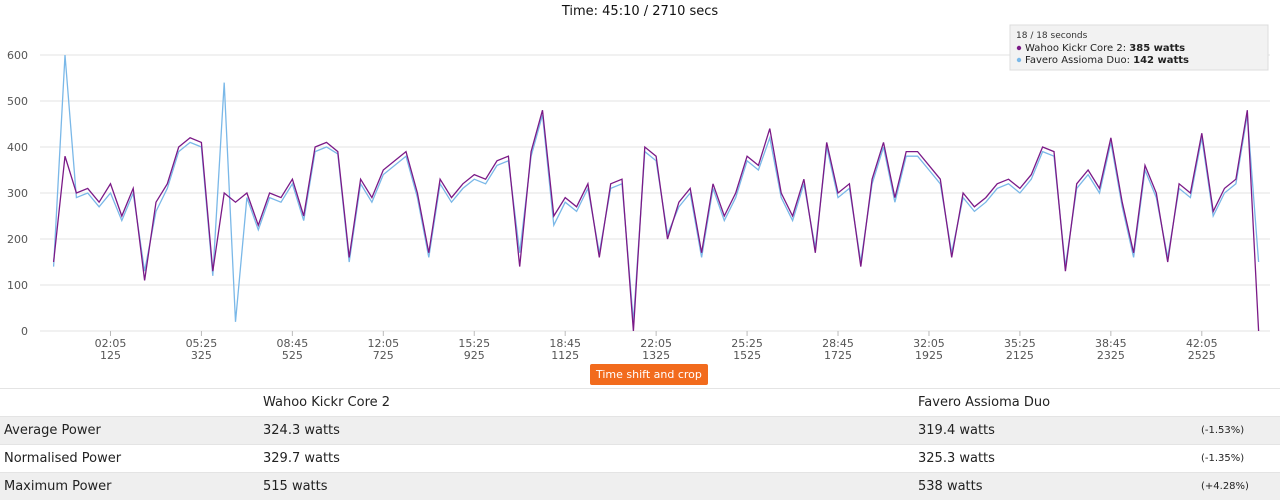 Image resolution: width=1280 pixels, height=500 pixels. I want to click on table-cell: (-1.53%), so click(1238, 431).